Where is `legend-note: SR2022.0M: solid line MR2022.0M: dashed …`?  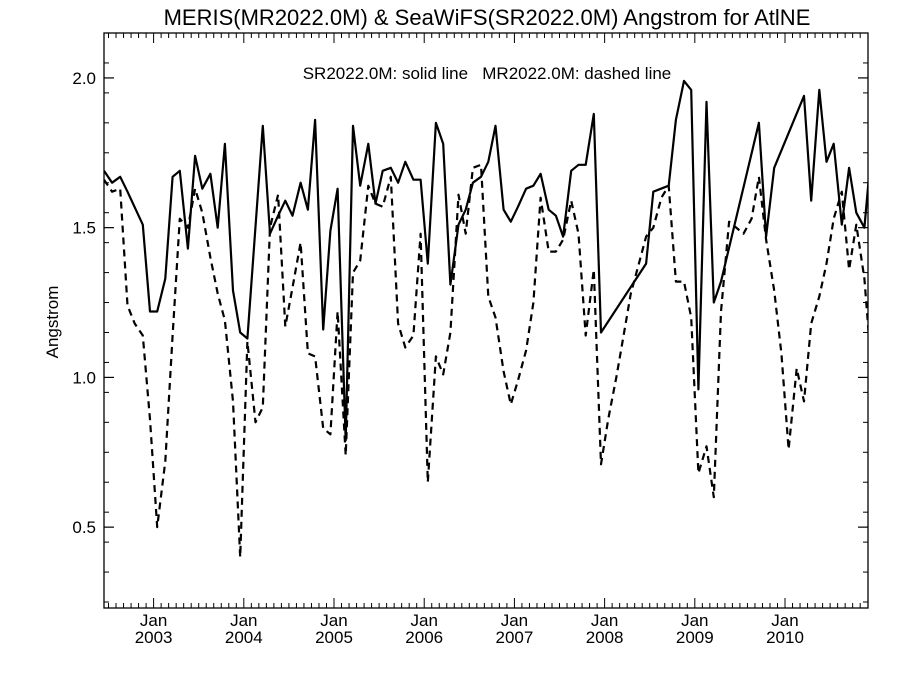 legend-note: SR2022.0M: solid line MR2022.0M: dashed … is located at coordinates (487, 73).